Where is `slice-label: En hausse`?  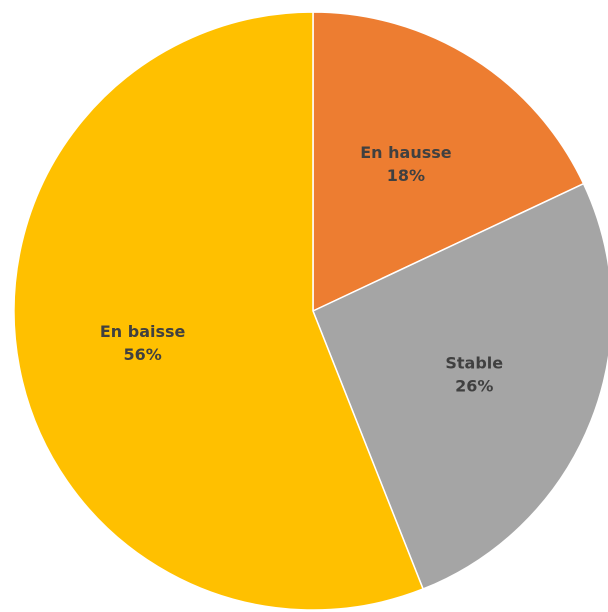 slice-label: En hausse is located at coordinates (406, 152).